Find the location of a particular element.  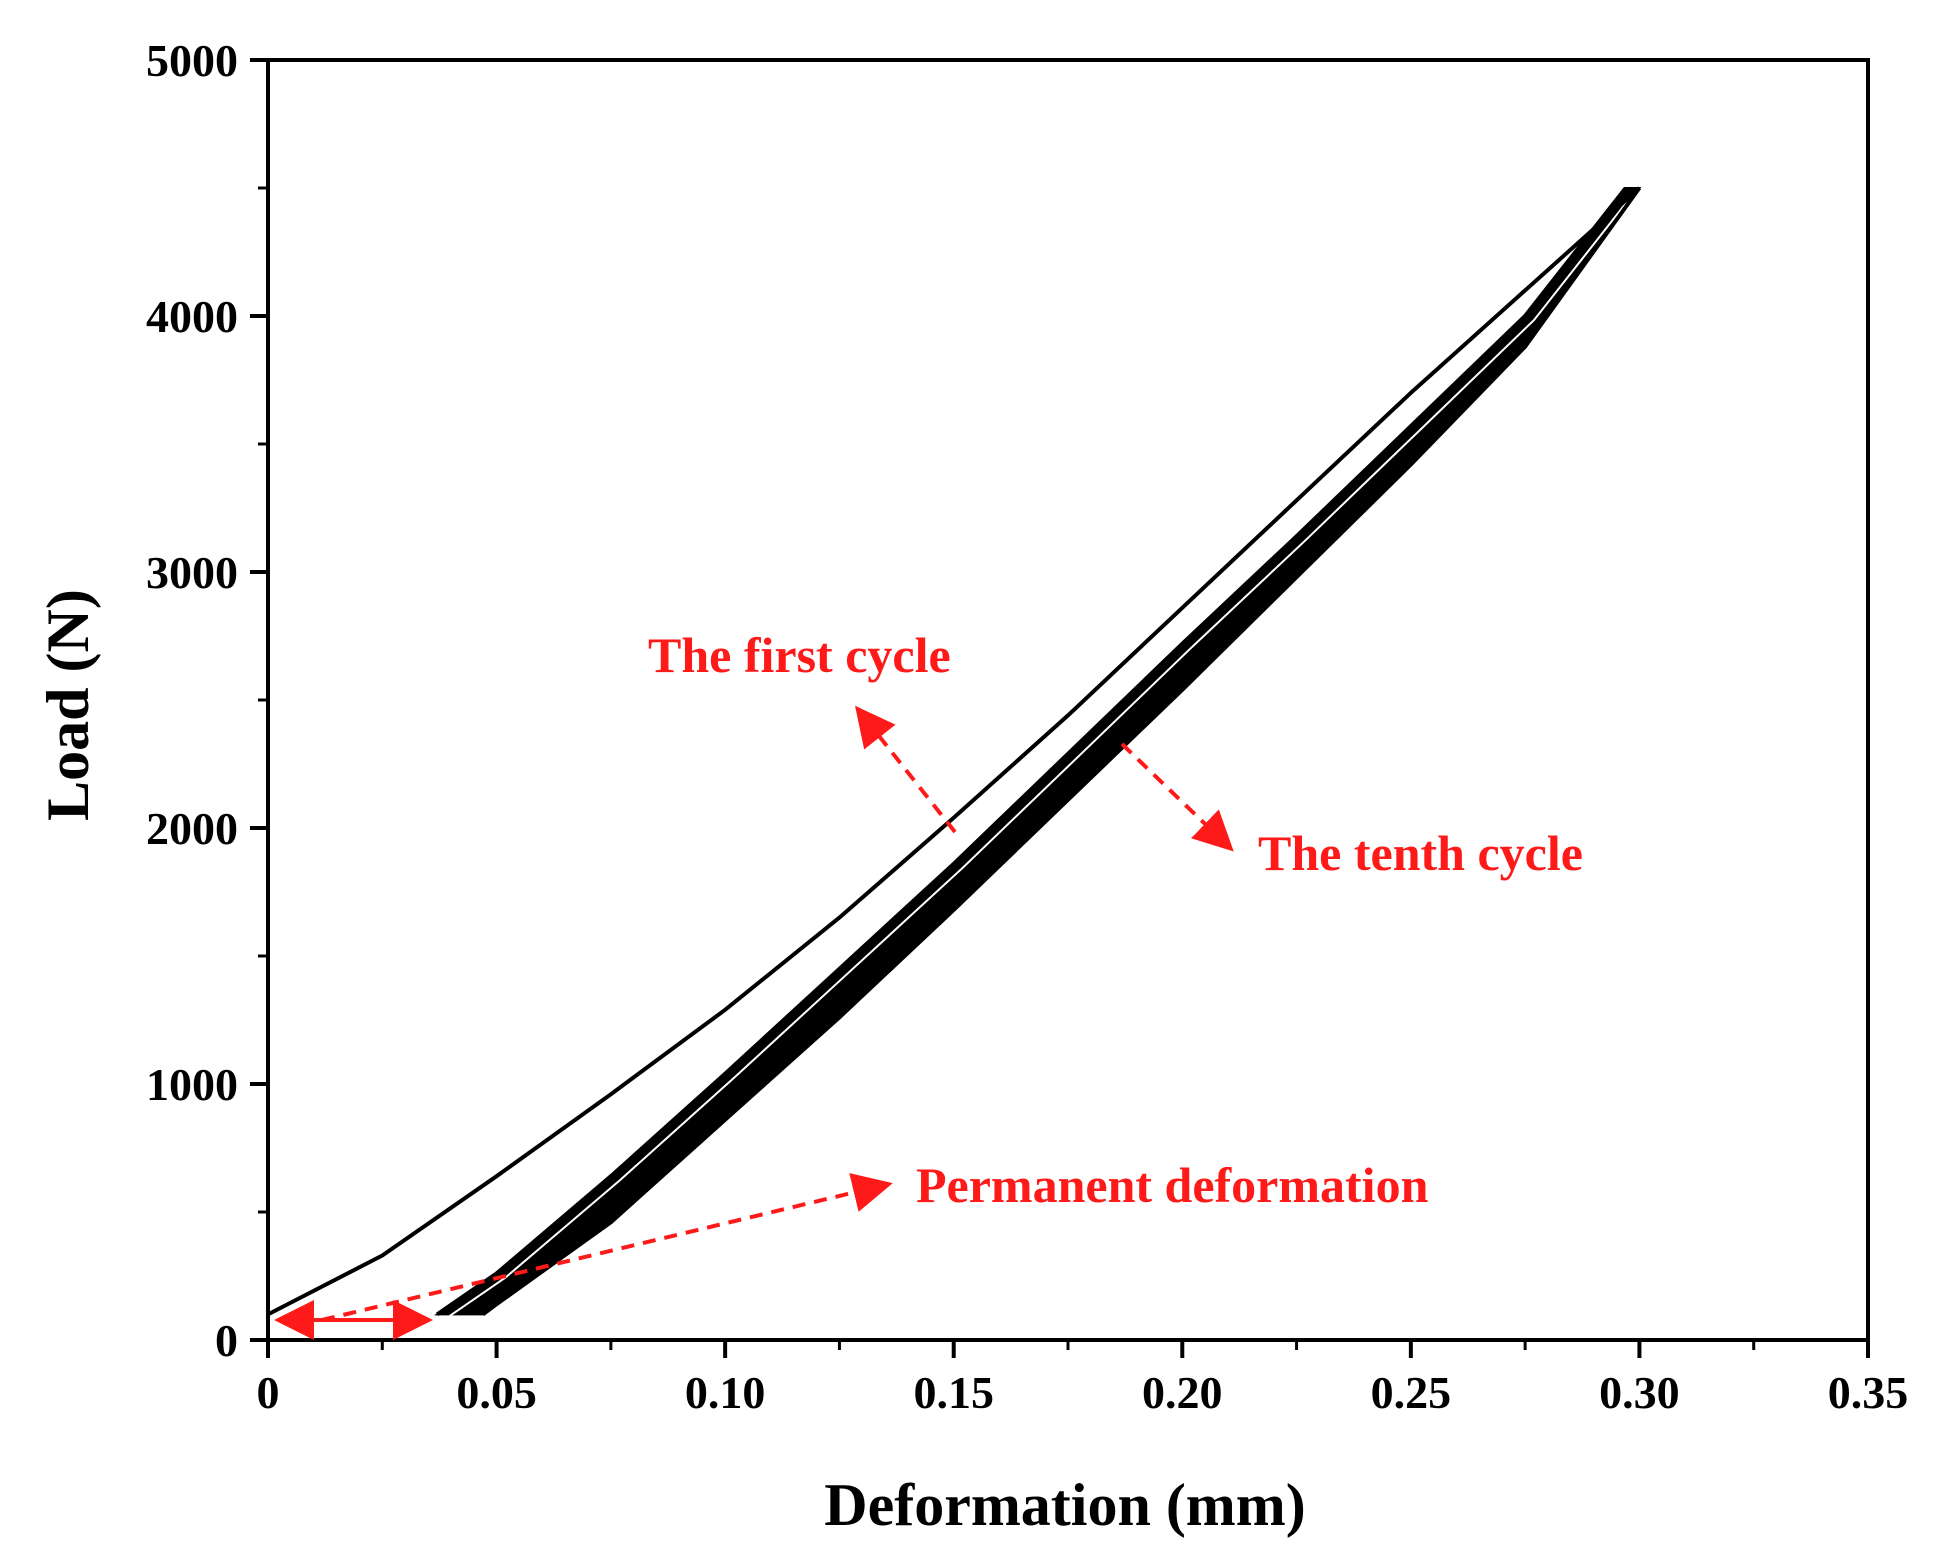

permanent-deformation-arrow is located at coordinates (607, 1247).